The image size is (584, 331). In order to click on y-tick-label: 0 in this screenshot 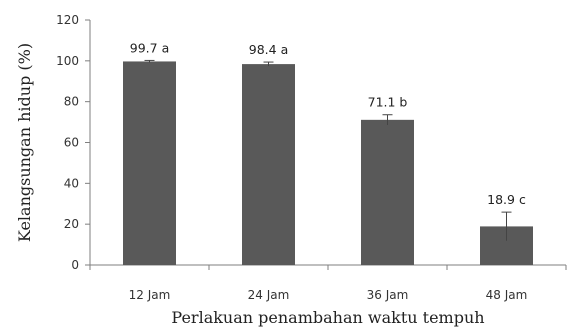, I will do `click(75, 265)`.